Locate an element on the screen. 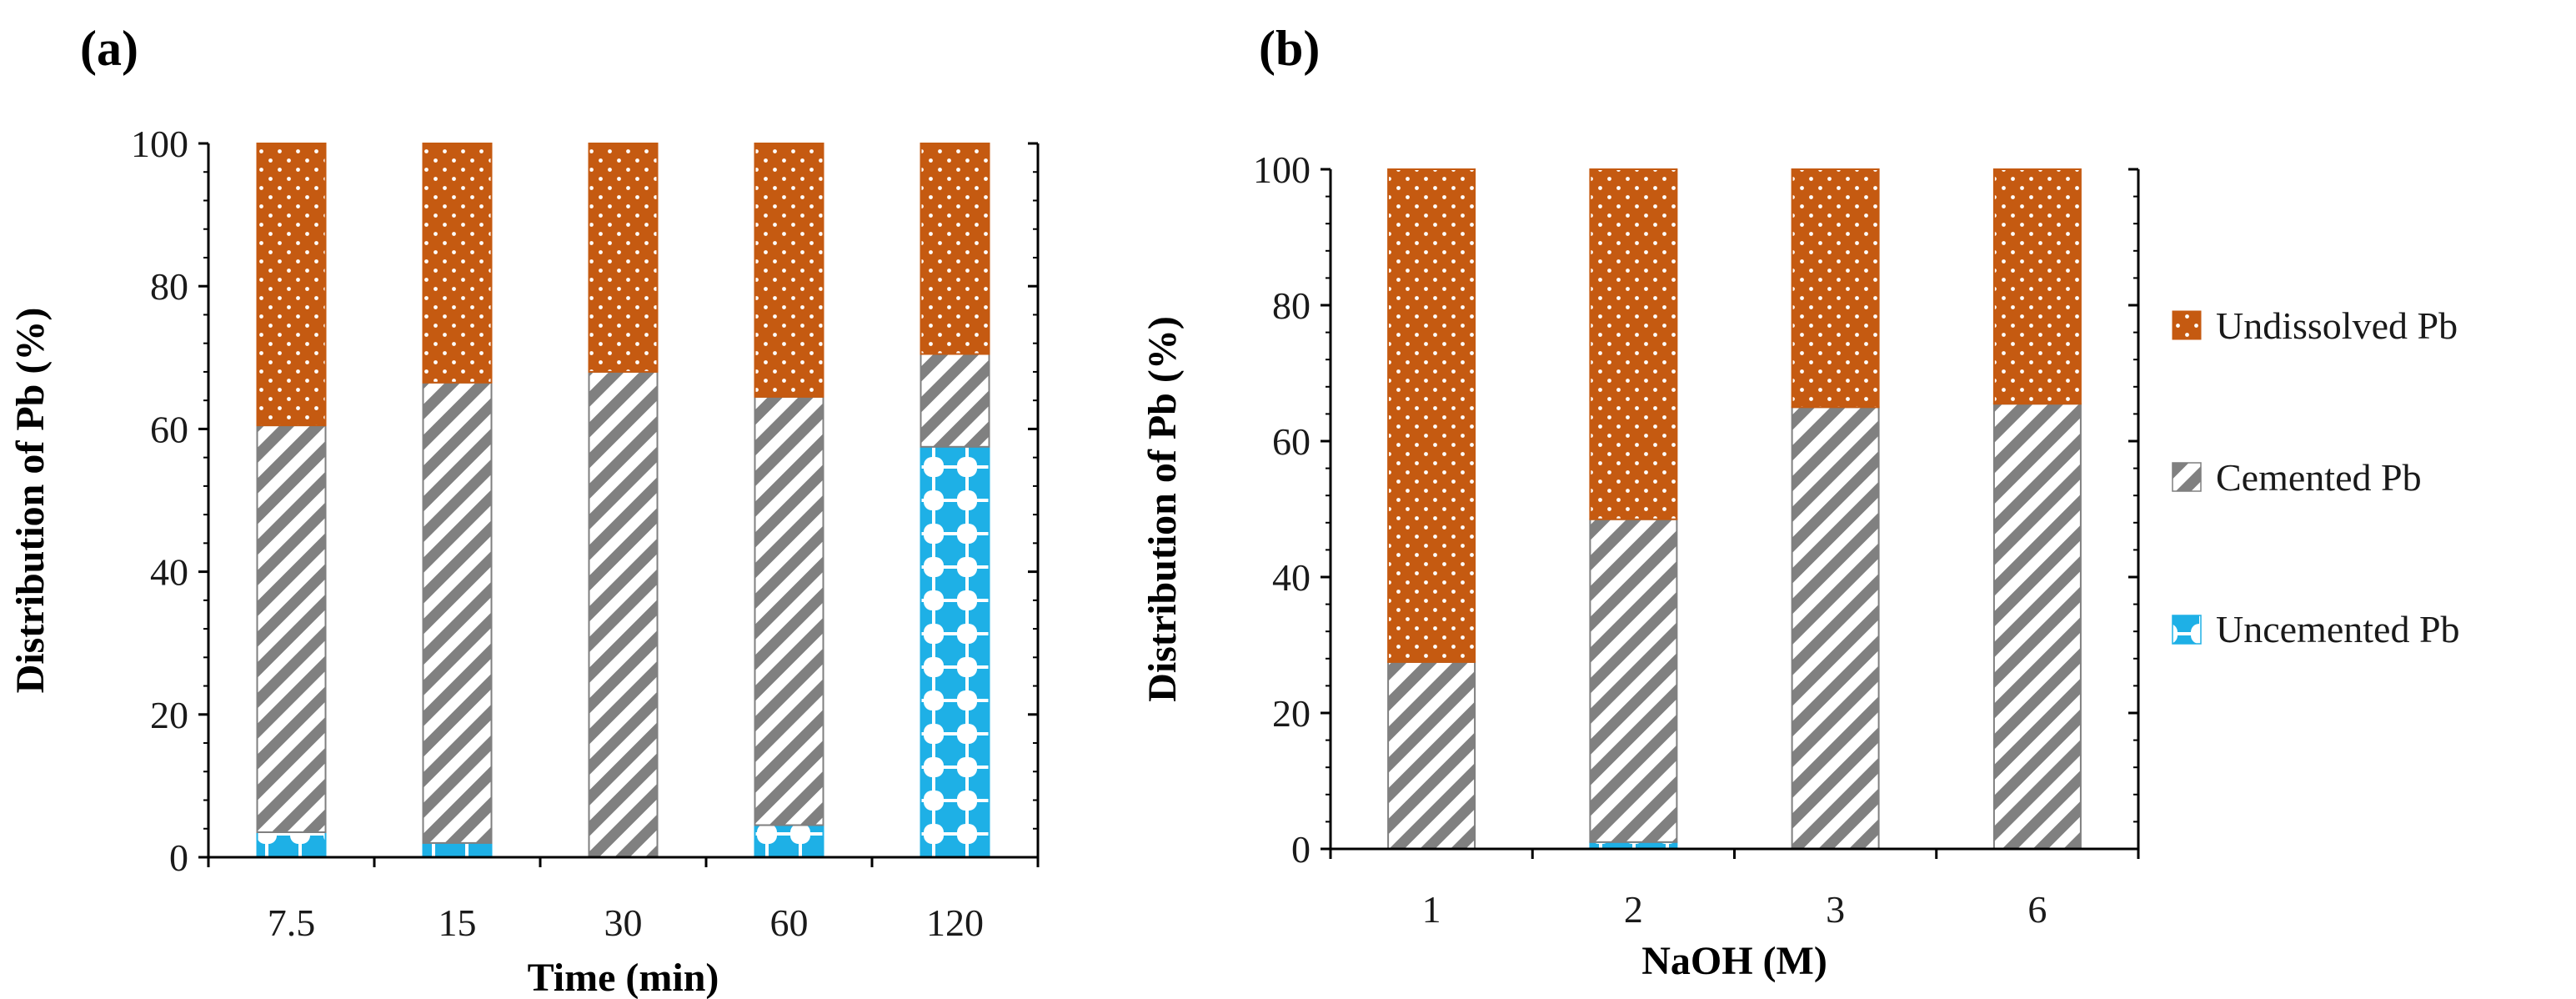 This screenshot has width=2576, height=999. x-tick-label: 3 is located at coordinates (1835, 909).